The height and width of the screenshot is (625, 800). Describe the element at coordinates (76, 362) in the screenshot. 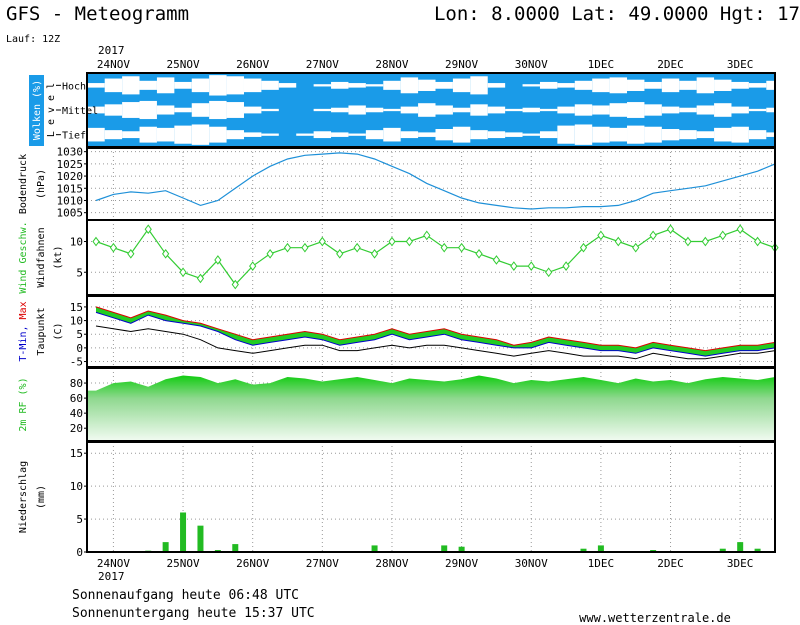

I see `y-tick-label: -5` at that location.